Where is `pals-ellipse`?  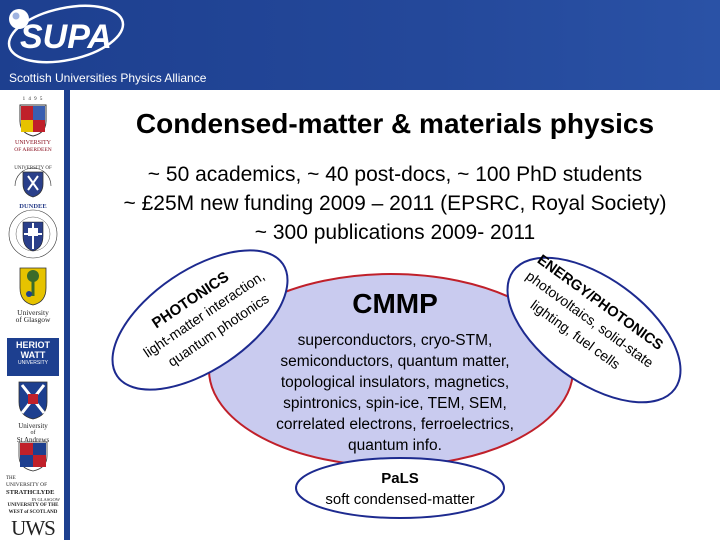
pals-ellipse is located at coordinates (400, 488).